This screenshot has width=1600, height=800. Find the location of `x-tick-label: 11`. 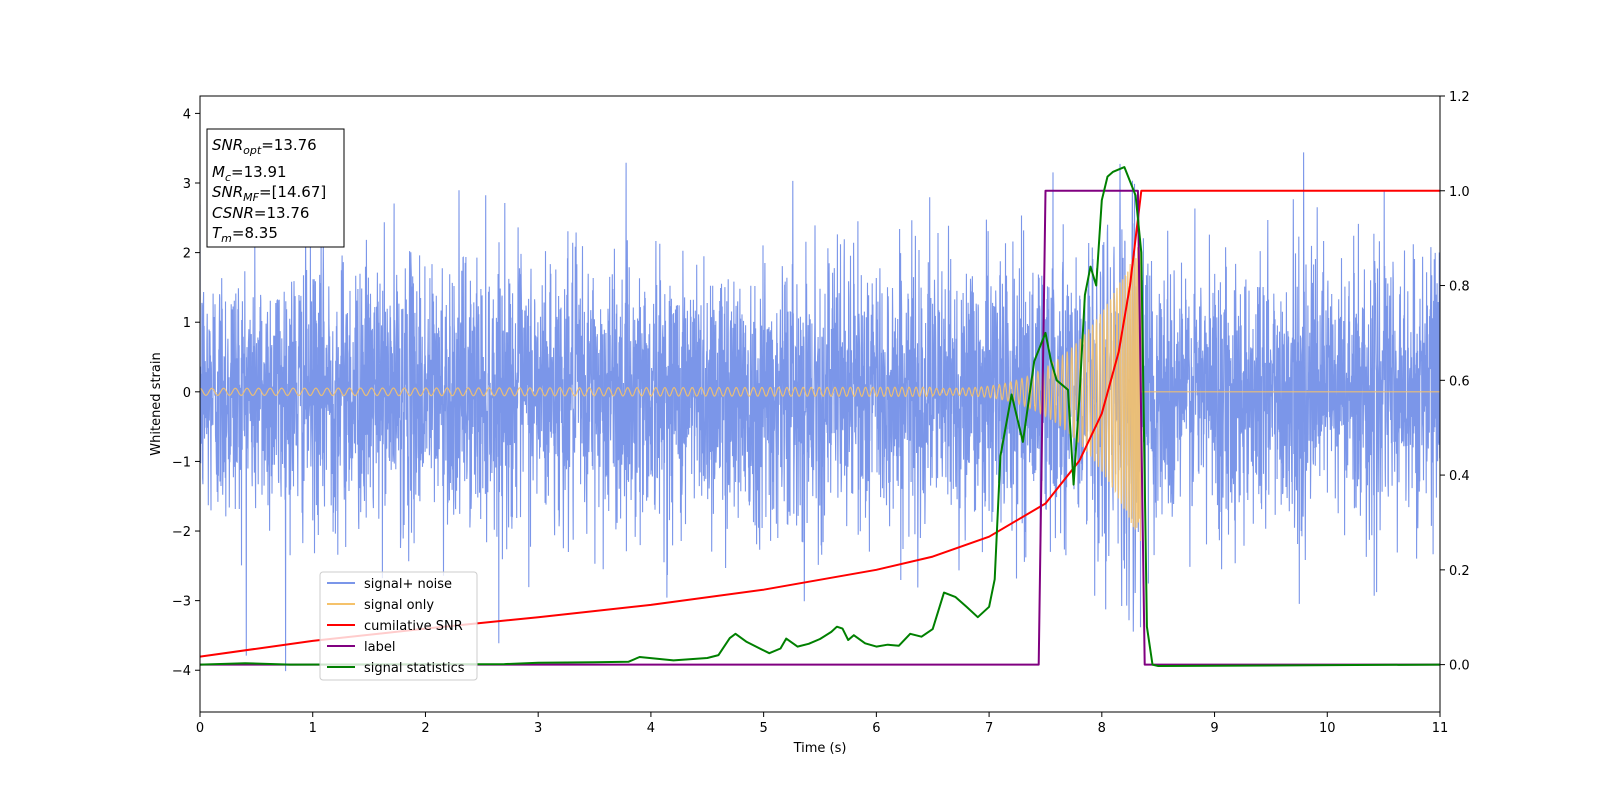

x-tick-label: 11 is located at coordinates (1440, 728).